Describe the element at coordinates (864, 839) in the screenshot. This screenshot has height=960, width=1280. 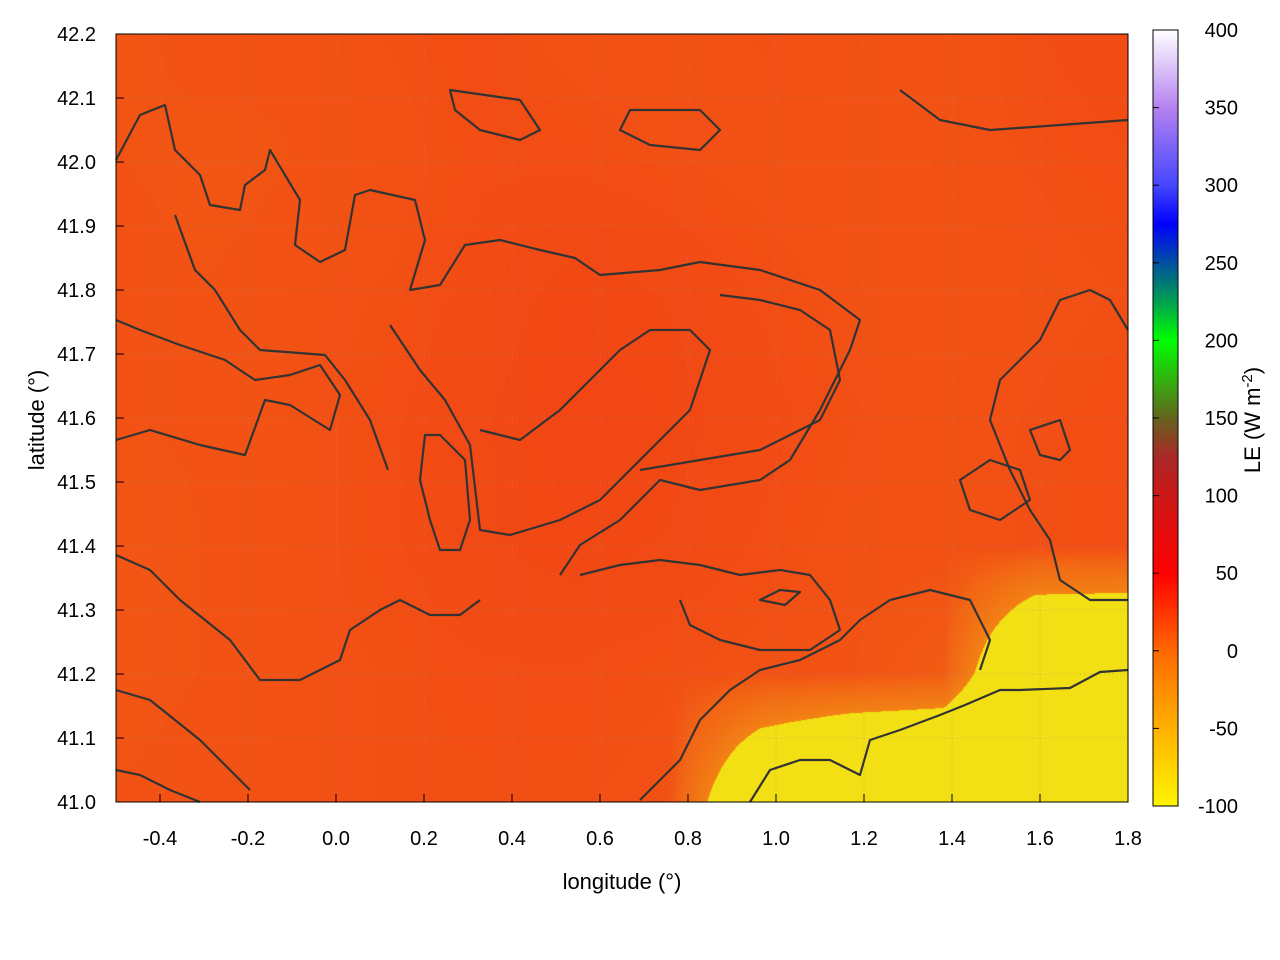
I see `x-tick-label: 1.2` at that location.